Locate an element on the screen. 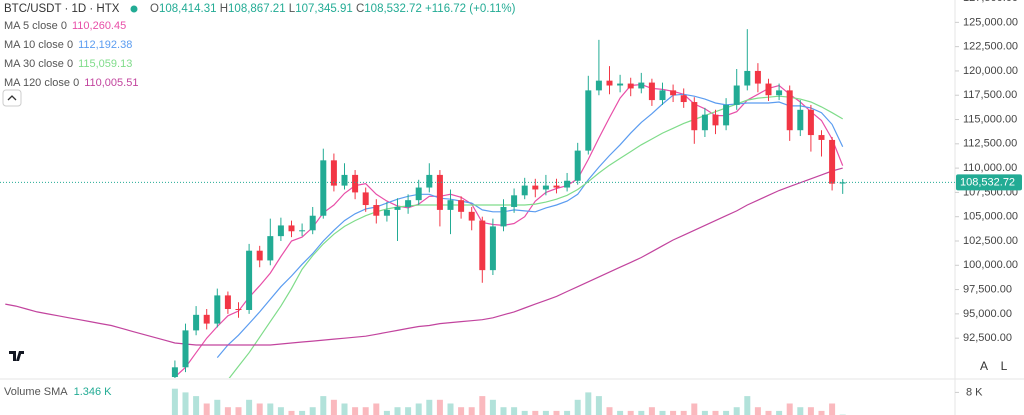 Image resolution: width=1024 pixels, height=415 pixels. y-tick-label: 125,000.00 is located at coordinates (990, 22).